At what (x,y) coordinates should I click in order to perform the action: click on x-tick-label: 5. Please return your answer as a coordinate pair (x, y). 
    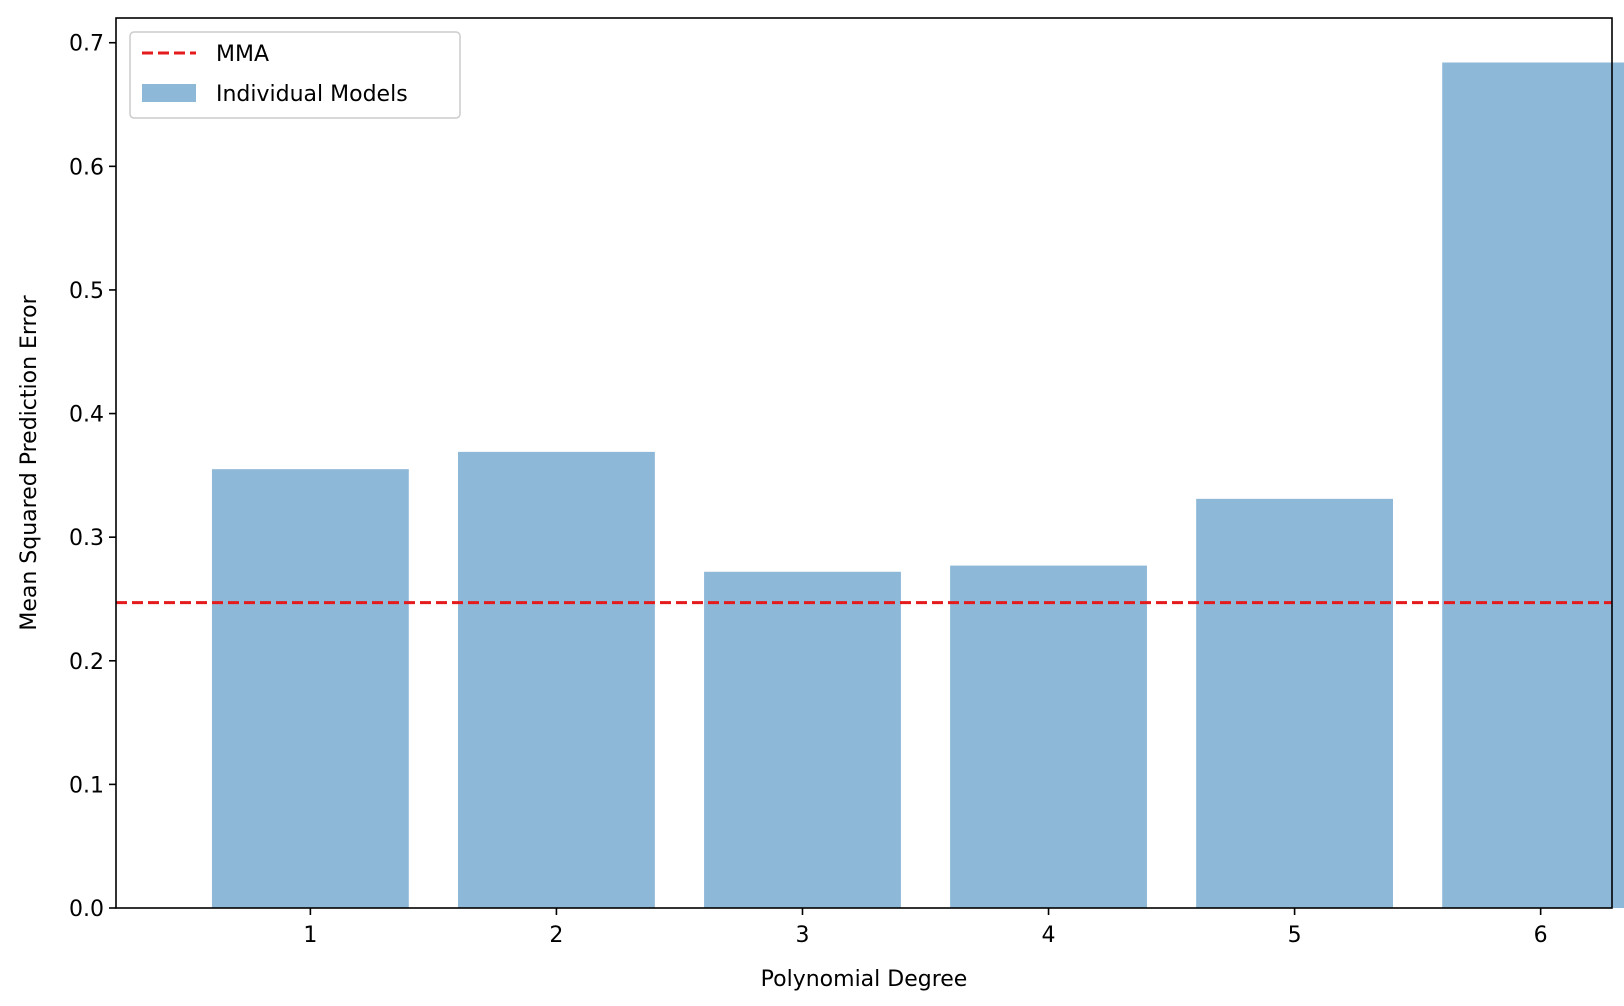
    Looking at the image, I should click on (1295, 935).